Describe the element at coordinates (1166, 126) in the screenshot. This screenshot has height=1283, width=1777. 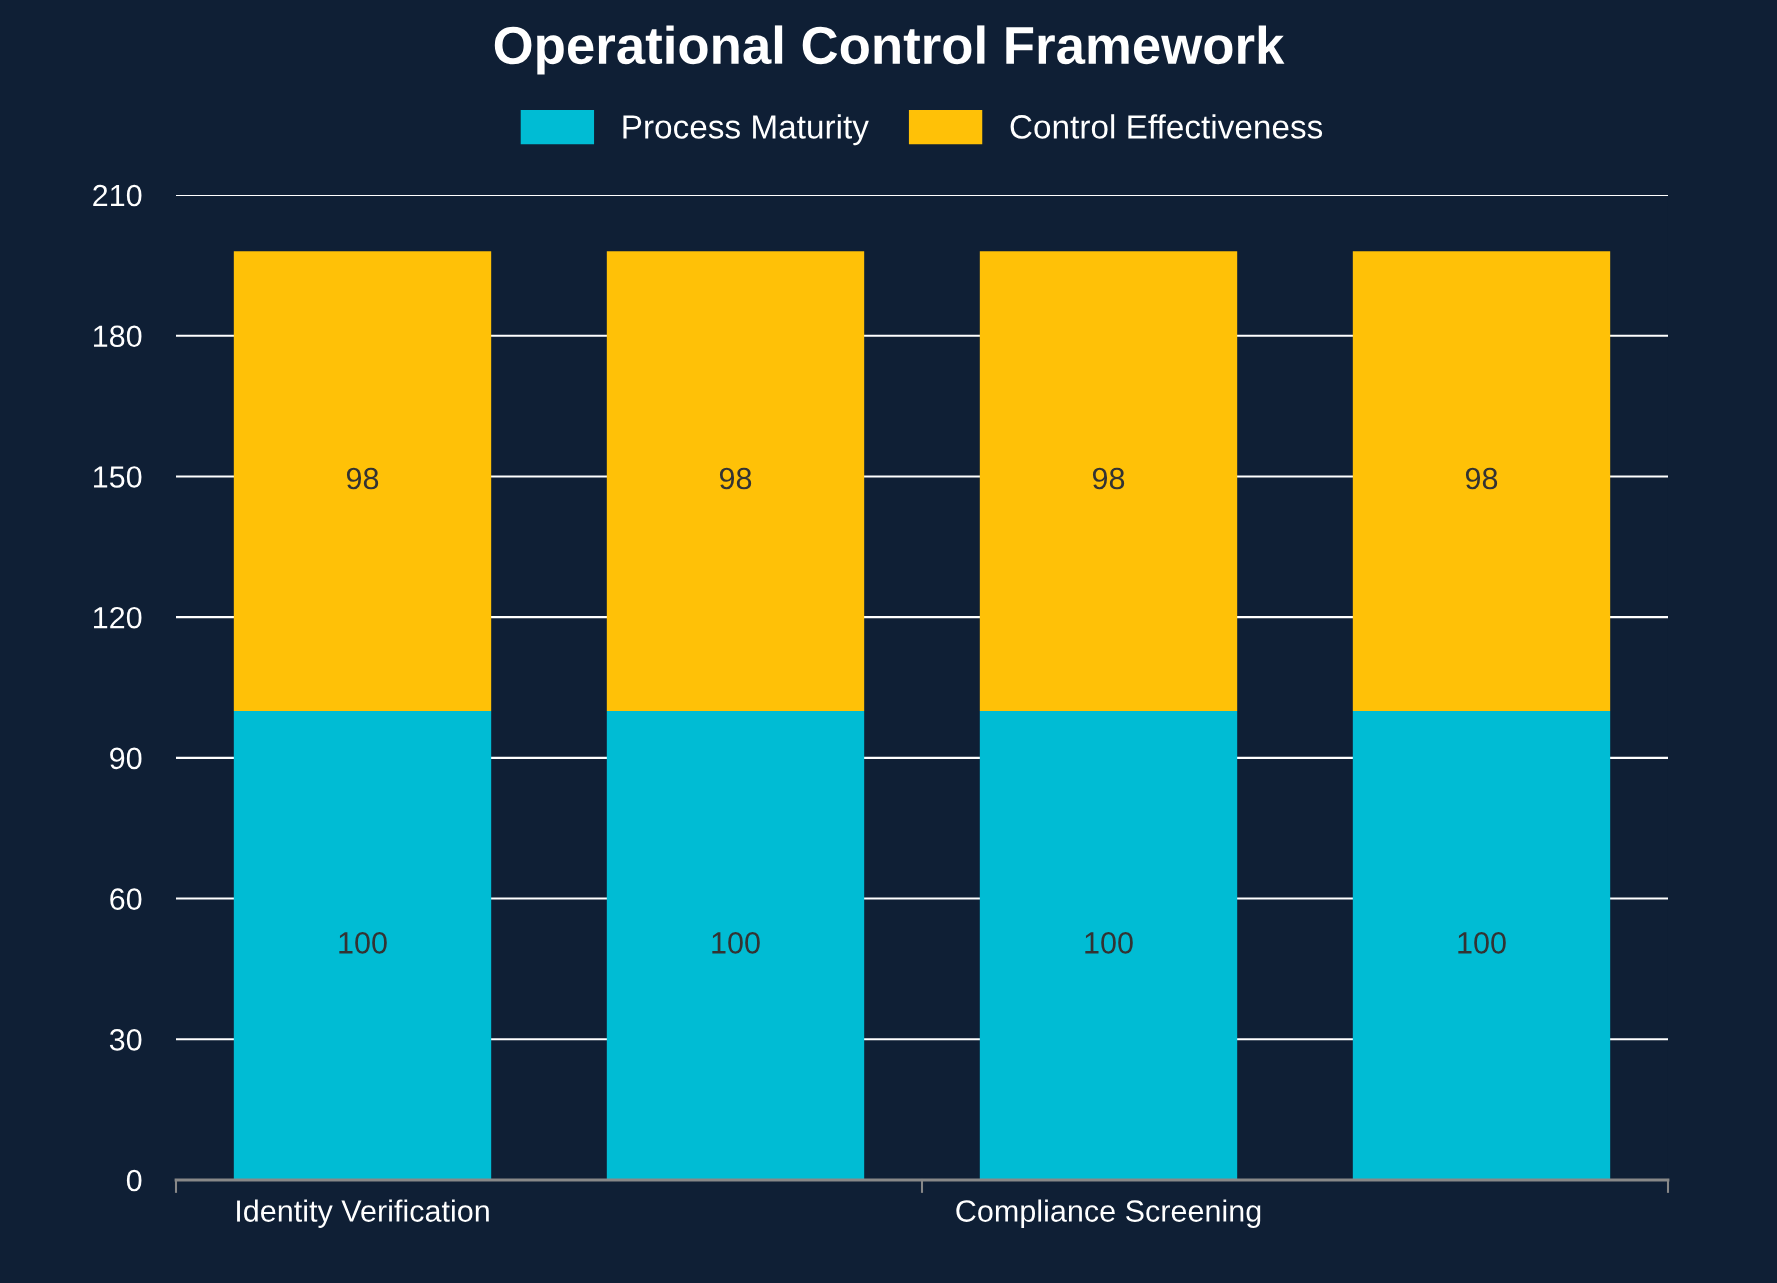
I see `legend-label: Control Effectiveness` at that location.